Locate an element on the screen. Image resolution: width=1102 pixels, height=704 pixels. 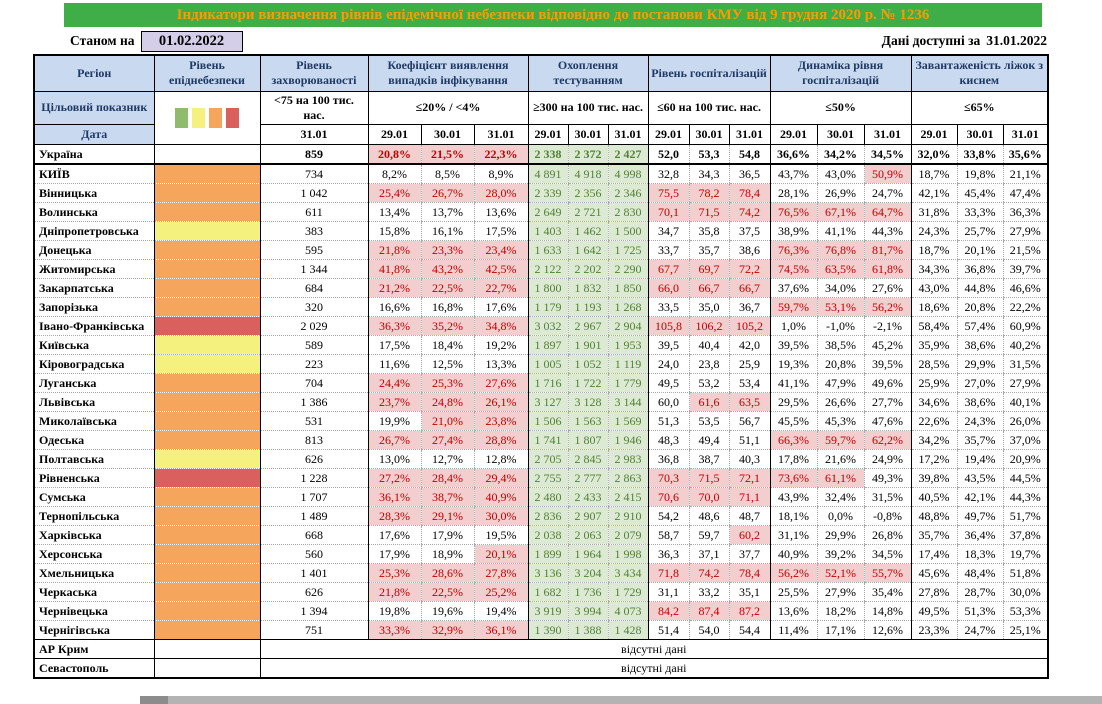
table-row: Севастополь відсутні дані is located at coordinates (541, 667).